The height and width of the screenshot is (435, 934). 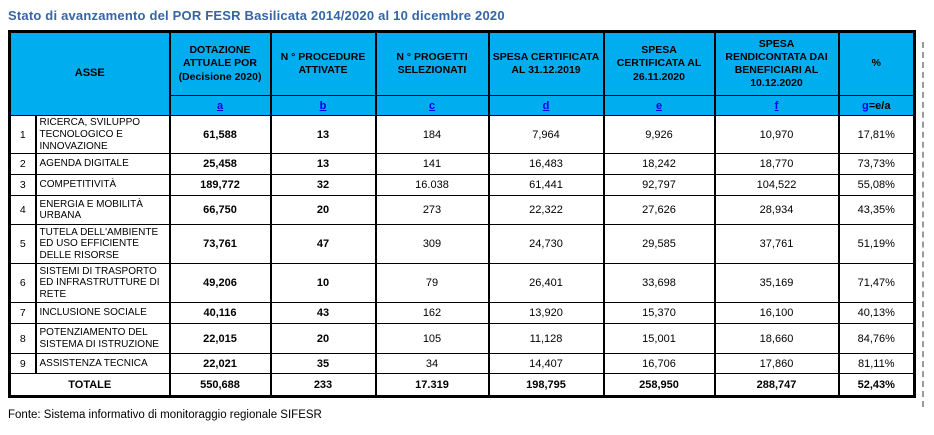 What do you see at coordinates (659, 313) in the screenshot?
I see `spesa-2020-value: 15,370` at bounding box center [659, 313].